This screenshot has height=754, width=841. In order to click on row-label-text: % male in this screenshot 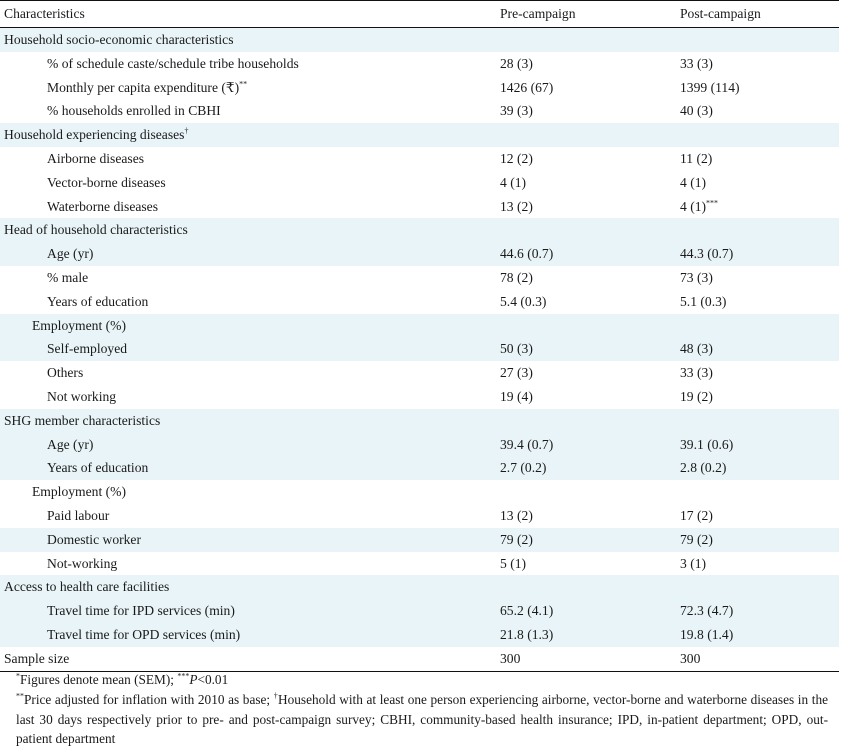, I will do `click(68, 277)`.